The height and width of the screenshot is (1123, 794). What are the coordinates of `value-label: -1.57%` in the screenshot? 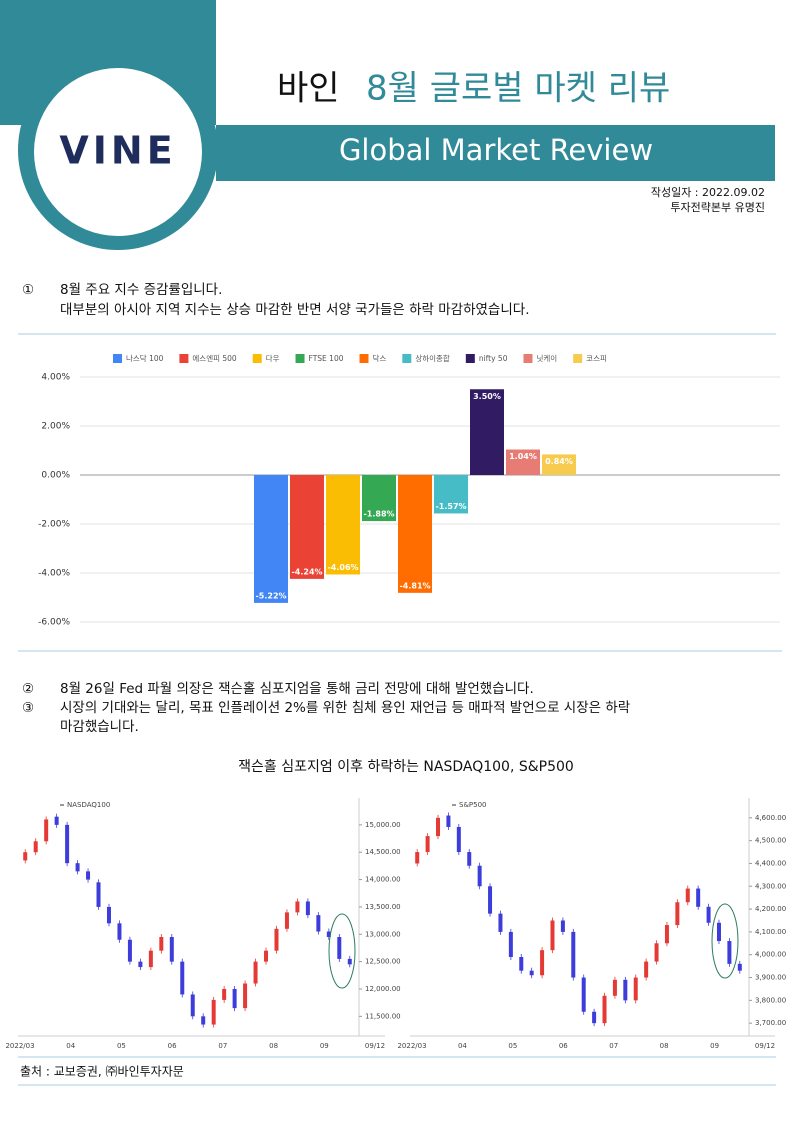 It's located at (450, 506).